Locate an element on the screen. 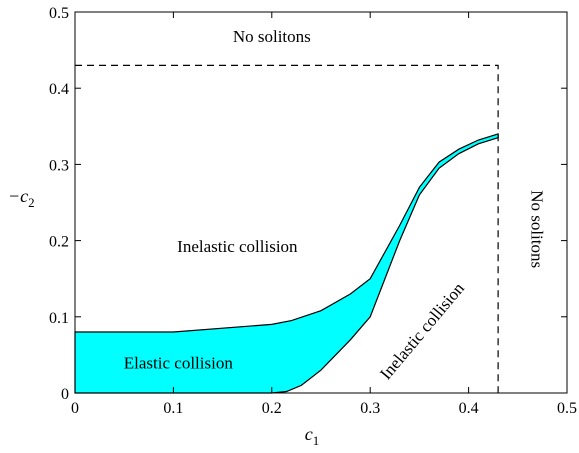 This screenshot has height=453, width=579. x-tick-label: 0.1 is located at coordinates (173, 408).